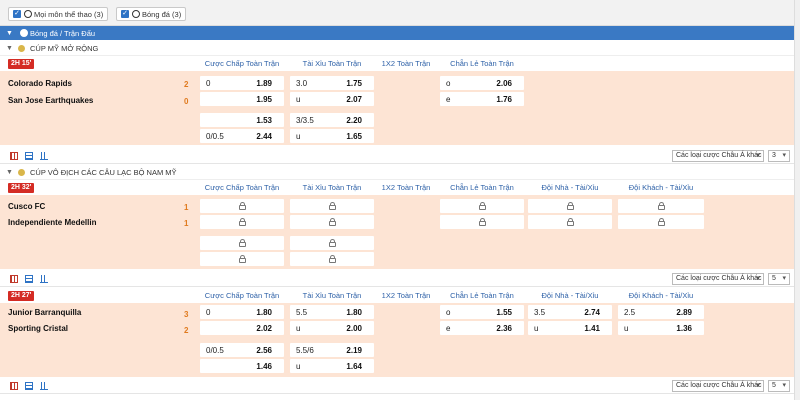 The width and height of the screenshot is (800, 400). Describe the element at coordinates (332, 99) in the screenshot. I see `over-under-odds-cell: u 2.07` at that location.